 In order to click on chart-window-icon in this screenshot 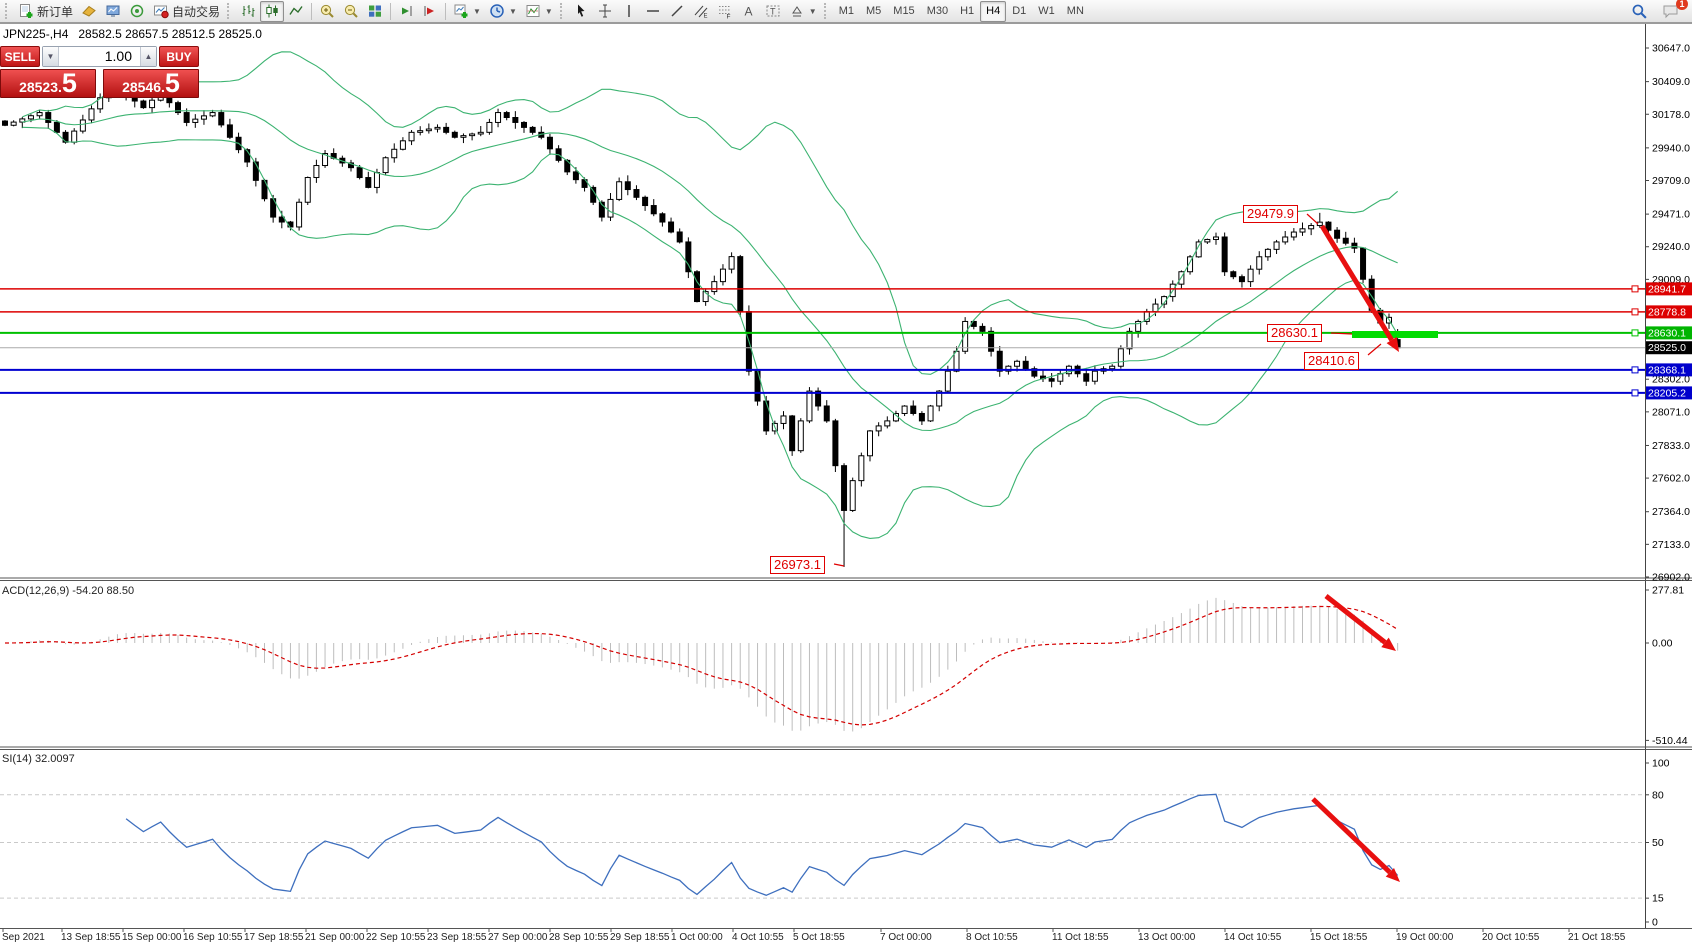, I will do `click(113, 11)`.